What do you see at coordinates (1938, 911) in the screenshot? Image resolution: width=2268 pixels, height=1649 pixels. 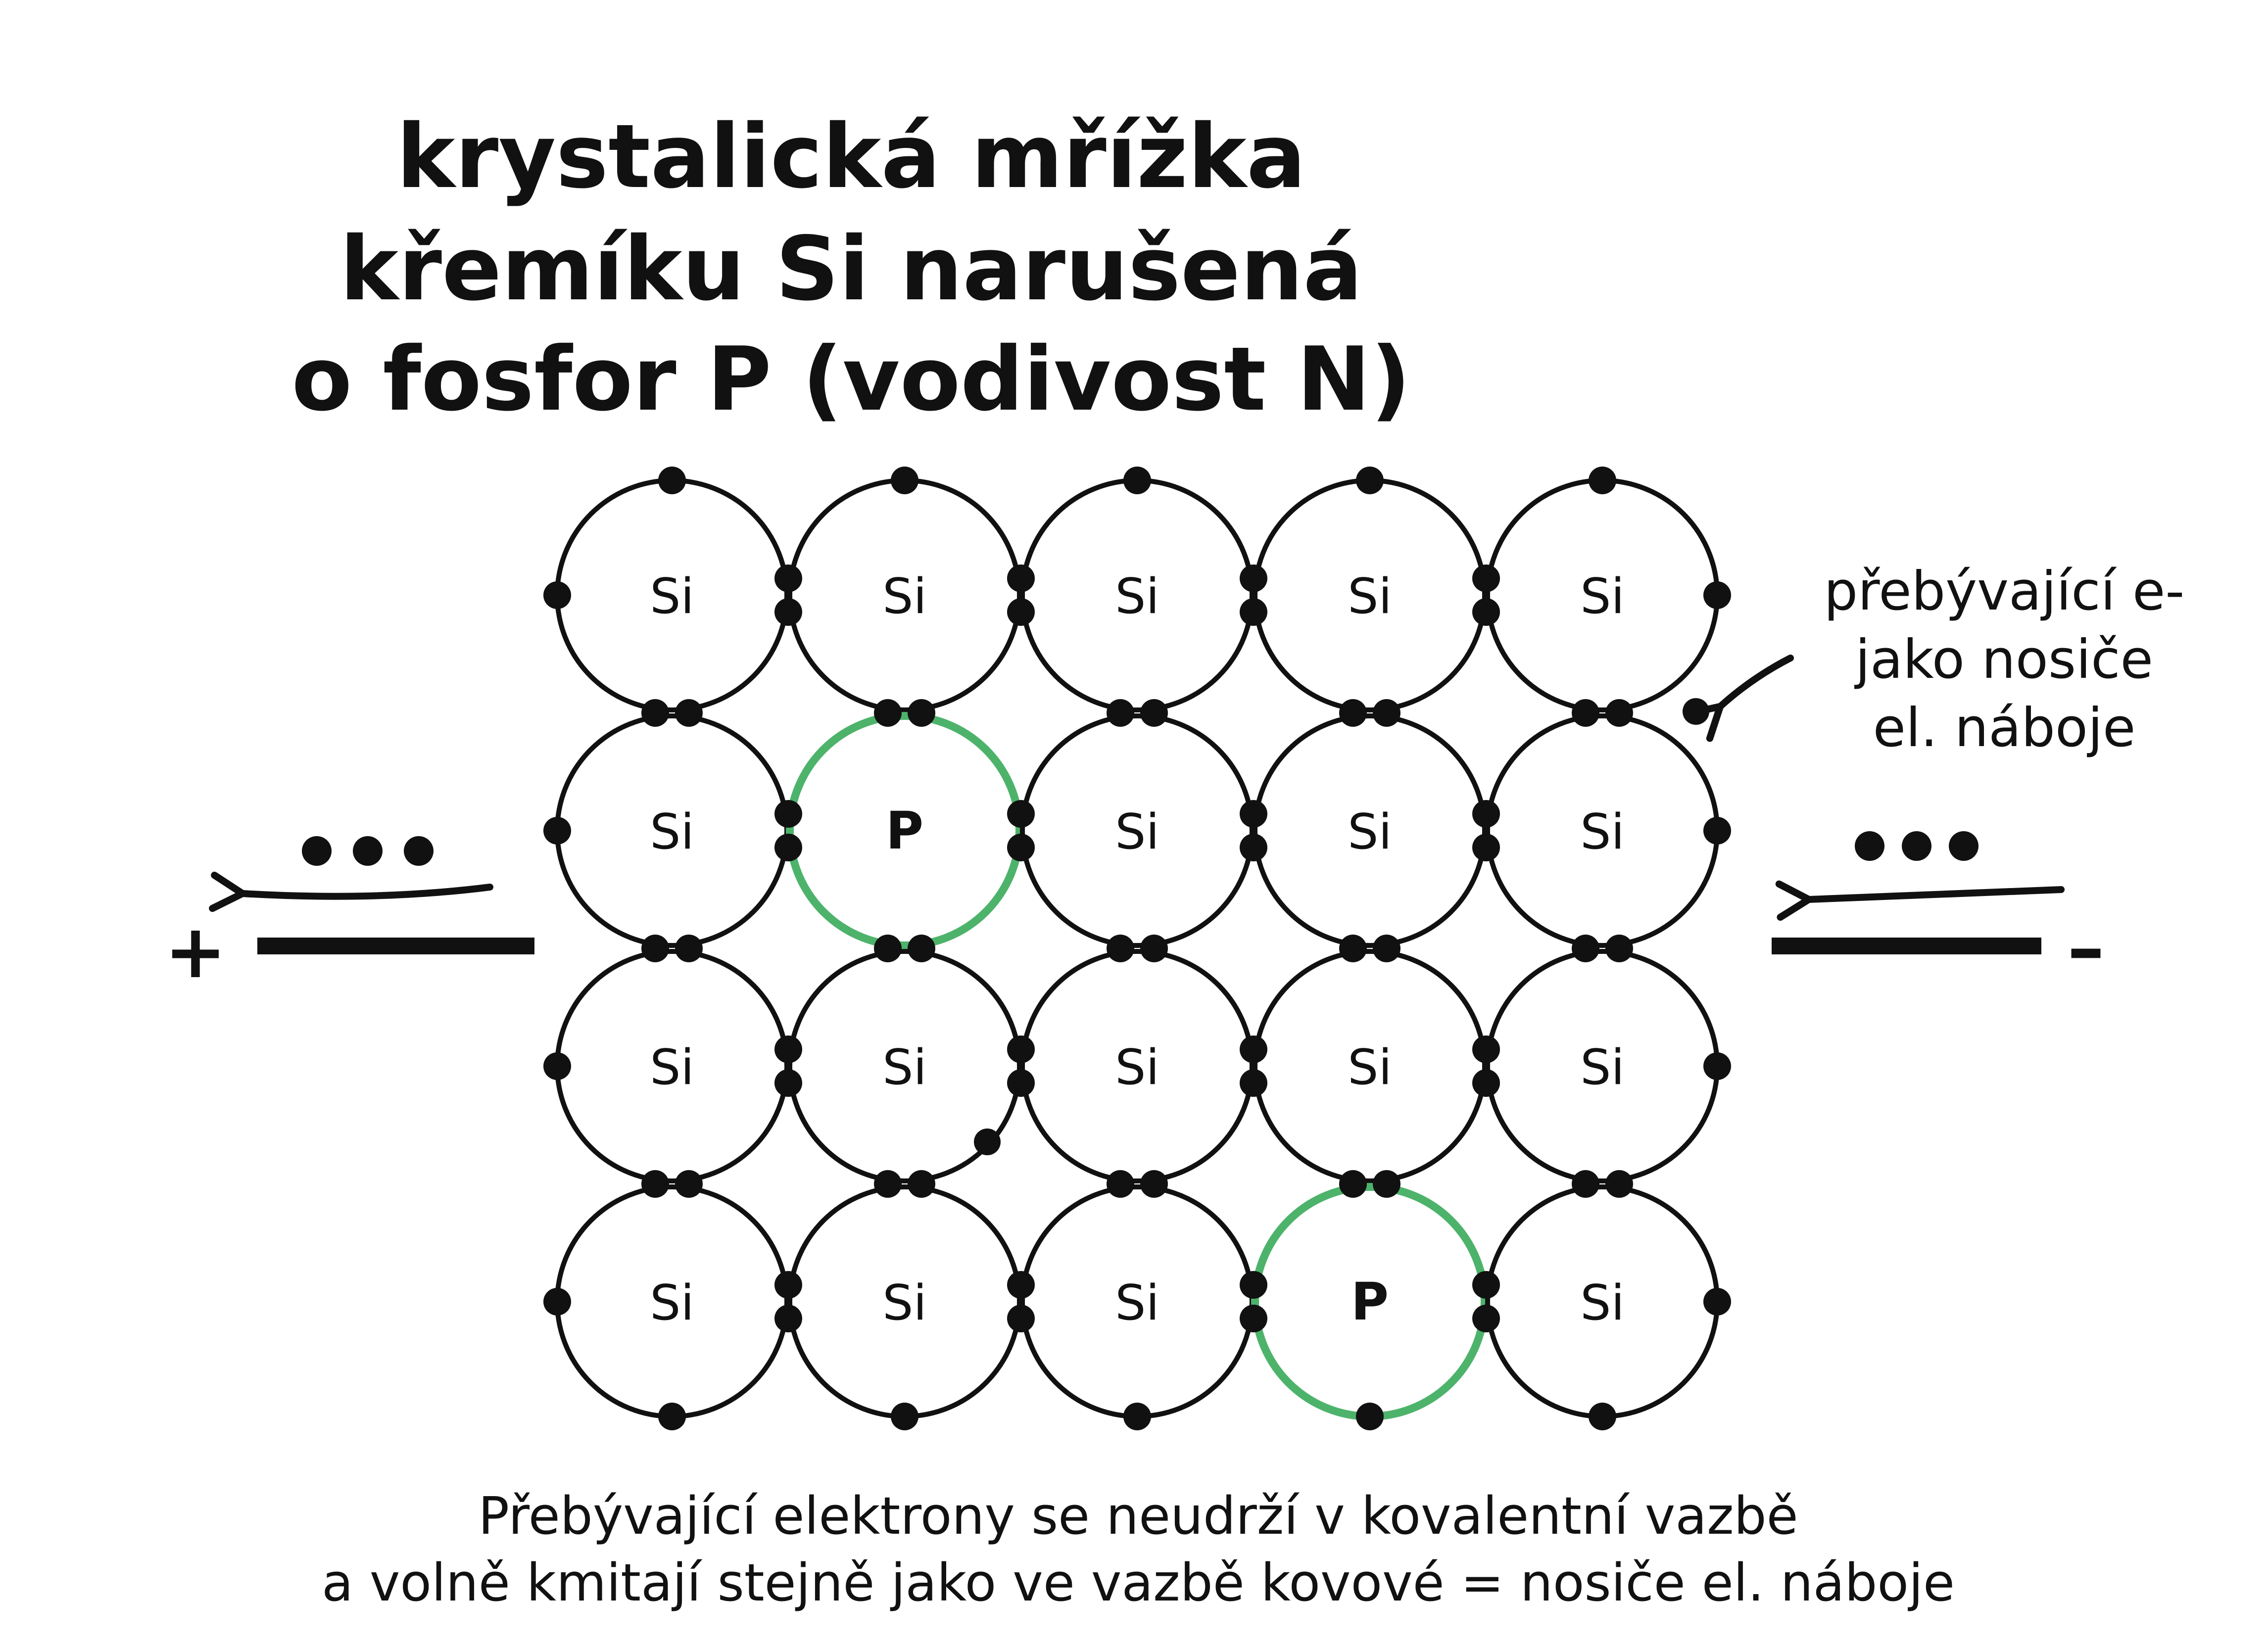 I see `negative-electrode: –` at bounding box center [1938, 911].